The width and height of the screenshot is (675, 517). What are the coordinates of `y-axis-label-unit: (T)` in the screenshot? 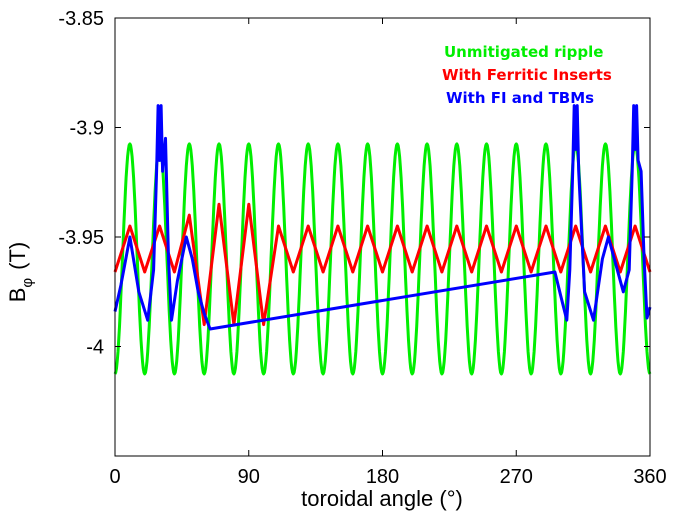 It's located at (17, 256).